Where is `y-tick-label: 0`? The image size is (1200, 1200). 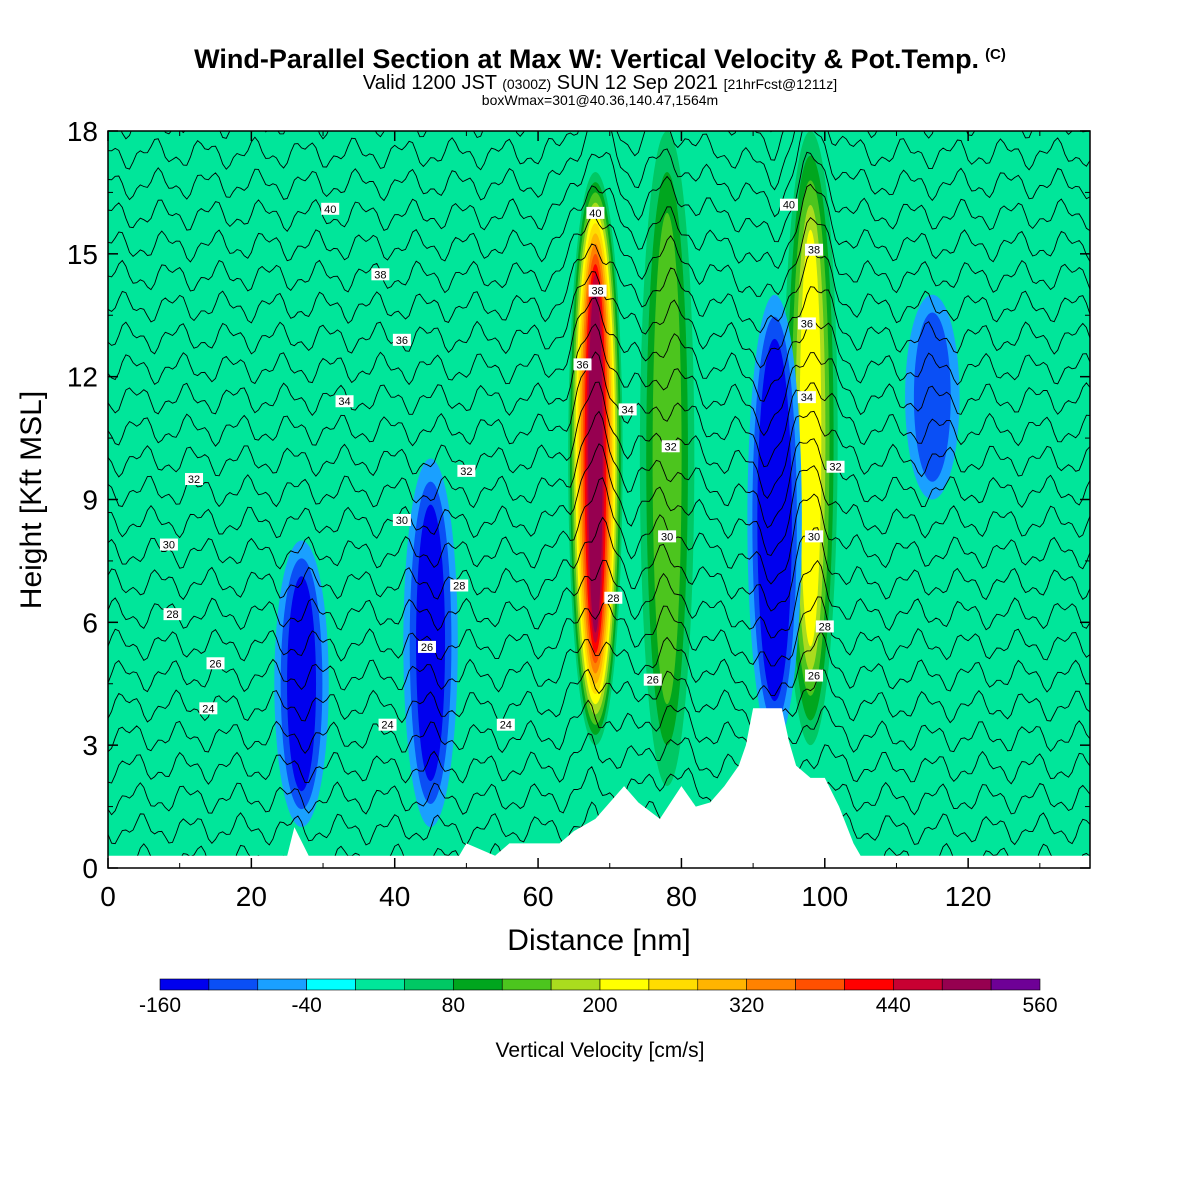
y-tick-label: 0 is located at coordinates (90, 868).